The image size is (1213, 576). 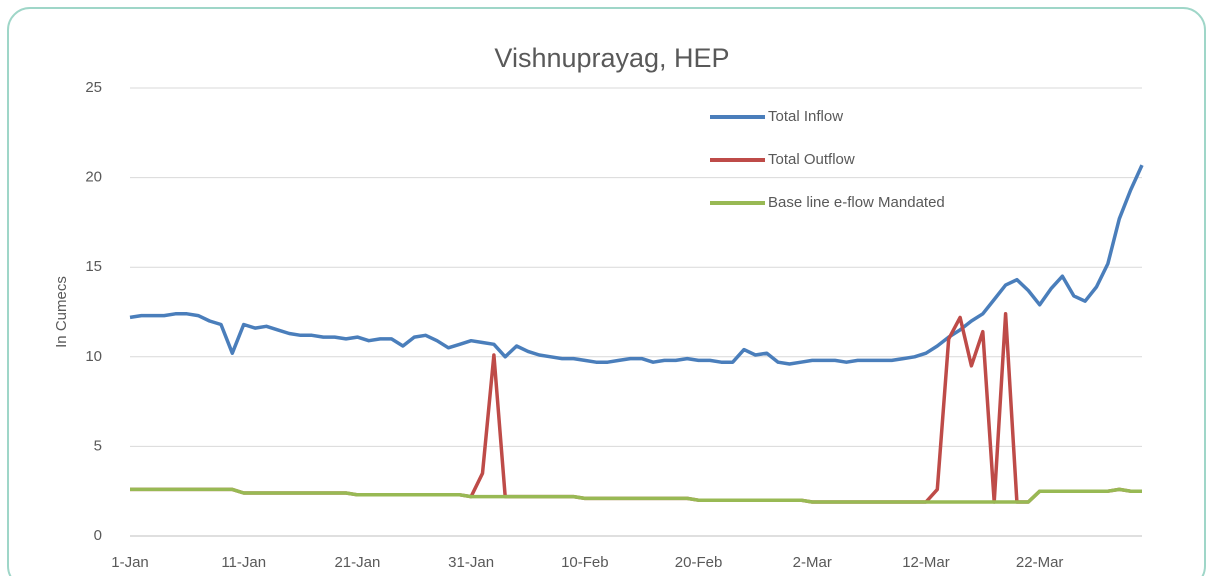 What do you see at coordinates (699, 562) in the screenshot?
I see `x-tick-label: 20-Feb` at bounding box center [699, 562].